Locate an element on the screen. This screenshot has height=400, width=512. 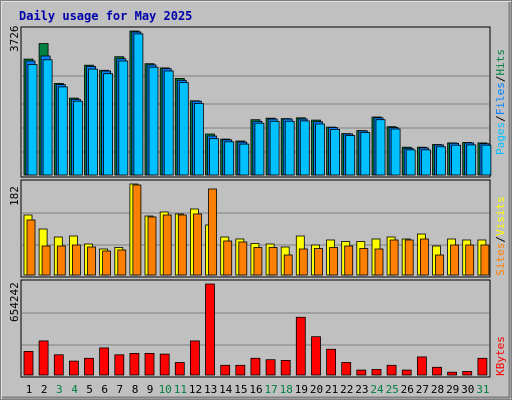
day-label-31: 31 is located at coordinates (482, 389).